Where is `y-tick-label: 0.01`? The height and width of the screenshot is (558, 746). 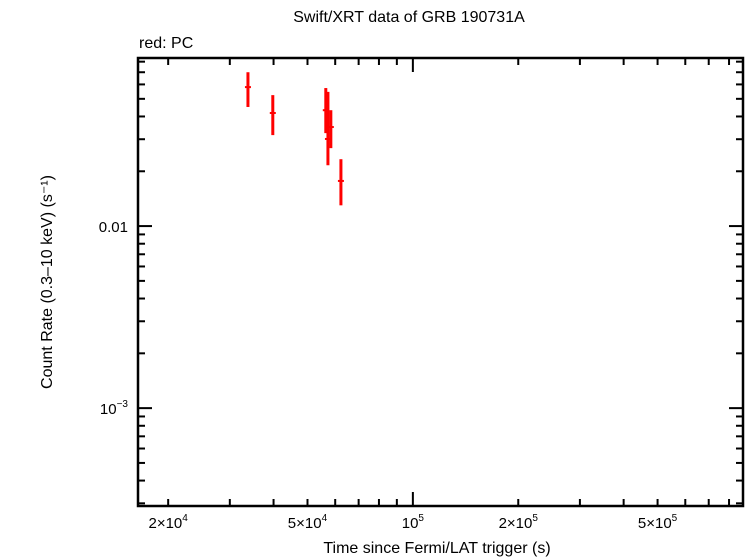 y-tick-label: 0.01 is located at coordinates (113, 227).